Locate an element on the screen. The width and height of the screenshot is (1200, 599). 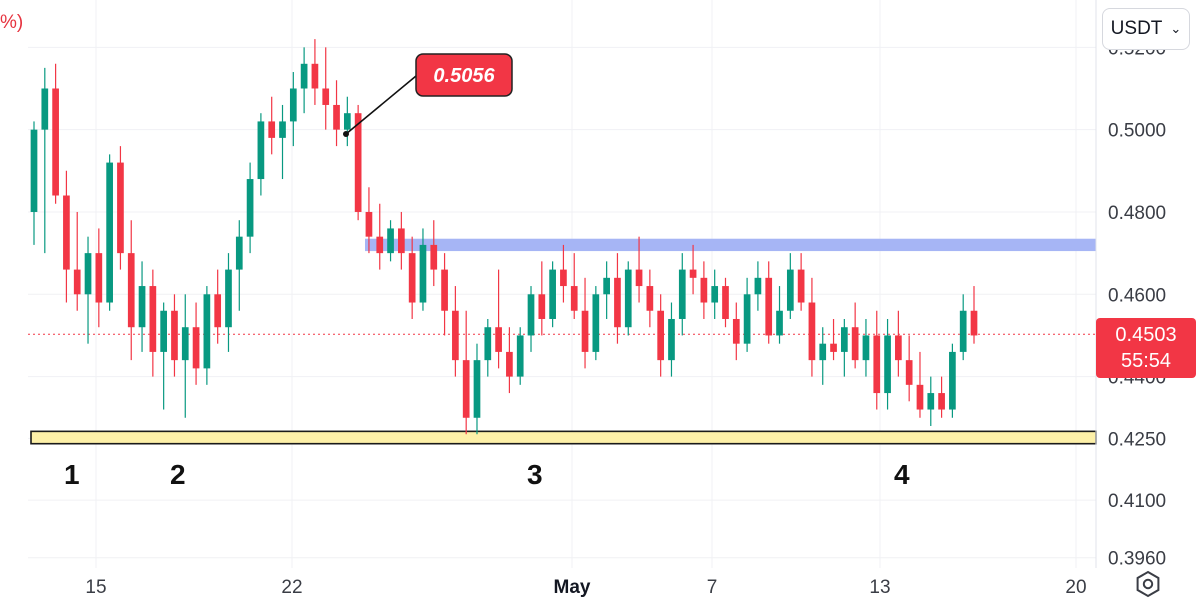
price-tick-label: 0.4250 is located at coordinates (1137, 439).